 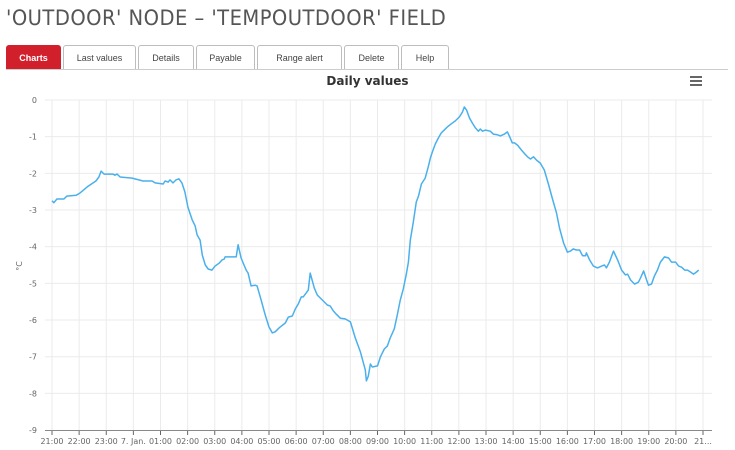 What do you see at coordinates (33, 320) in the screenshot?
I see `y-tick-label: -6` at bounding box center [33, 320].